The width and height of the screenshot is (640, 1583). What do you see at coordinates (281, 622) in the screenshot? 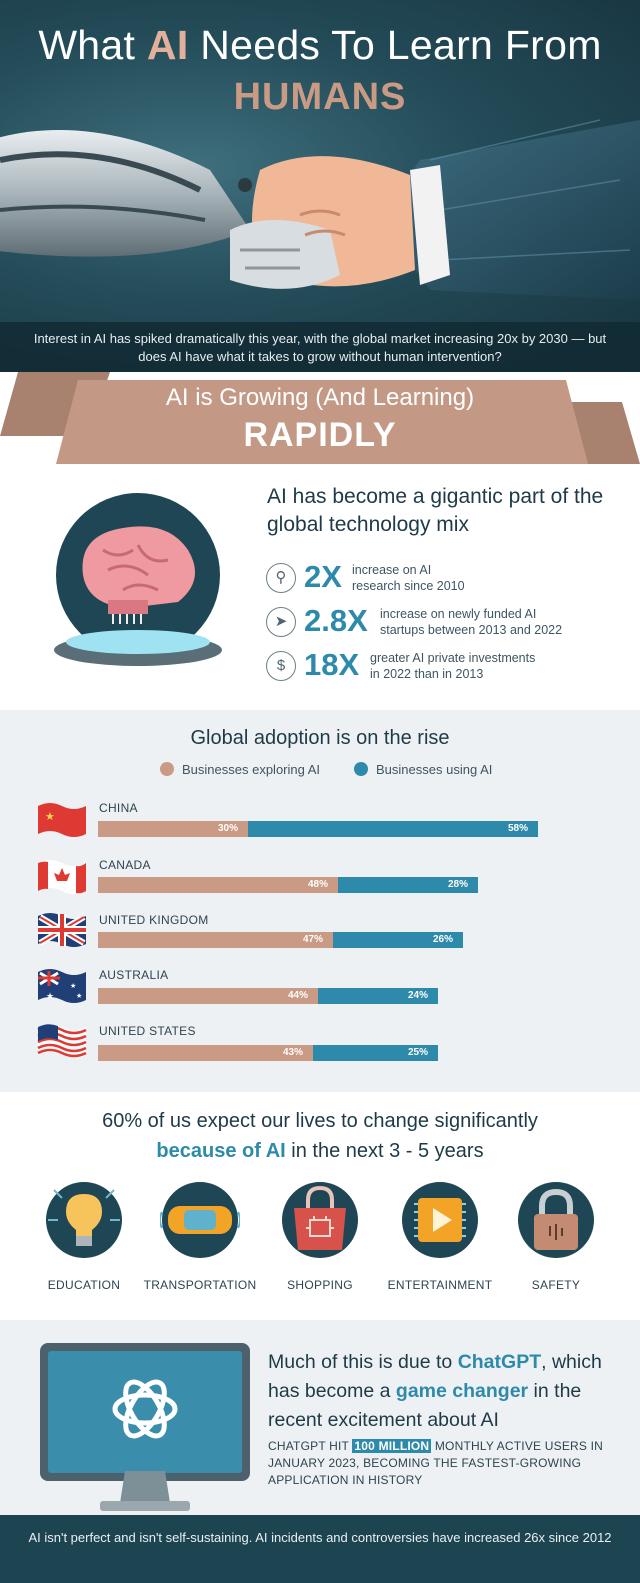
I see `rocket-icon: ➤` at bounding box center [281, 622].